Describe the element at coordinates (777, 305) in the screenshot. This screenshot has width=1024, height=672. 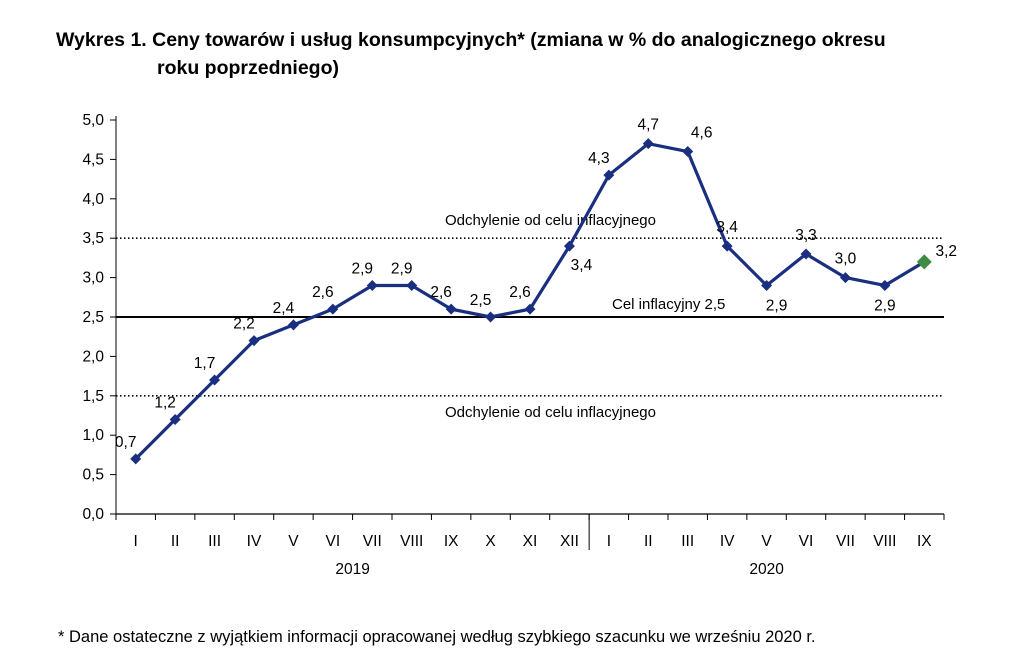
I see `data-label-16: 2,9` at that location.